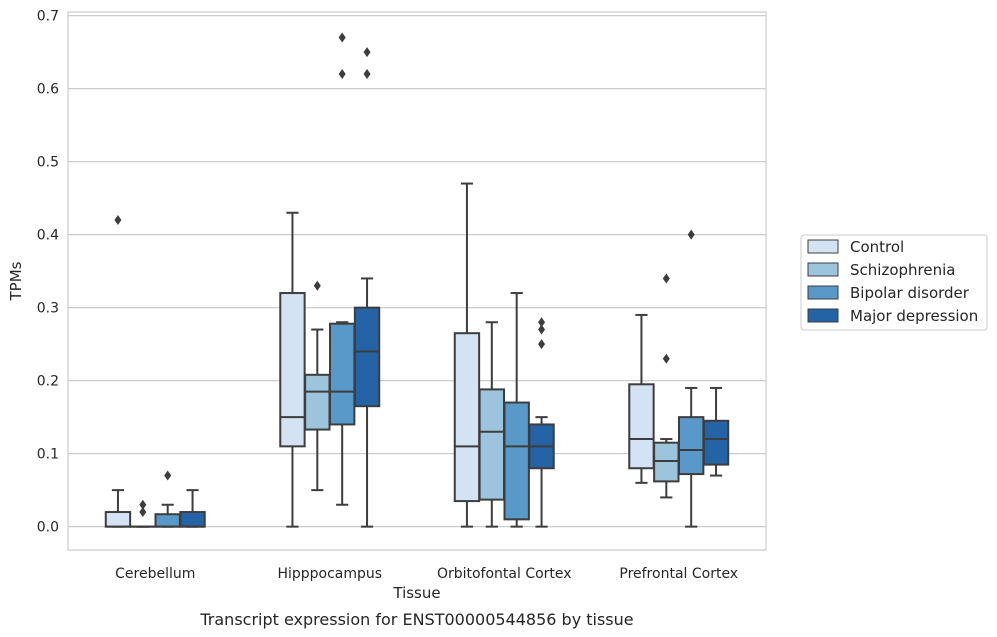 This screenshot has width=997, height=637. What do you see at coordinates (48, 528) in the screenshot?
I see `y-tick-label: 0.0` at bounding box center [48, 528].